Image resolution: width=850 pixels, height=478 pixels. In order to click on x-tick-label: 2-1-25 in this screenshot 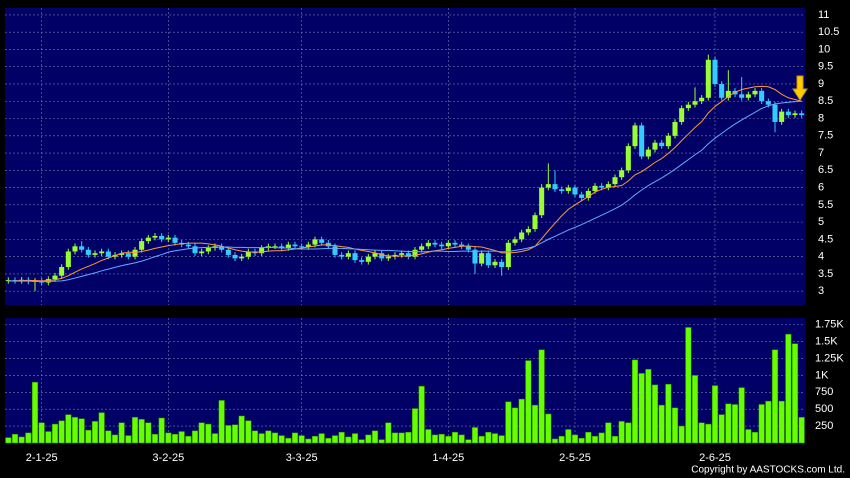, I will do `click(42, 458)`.